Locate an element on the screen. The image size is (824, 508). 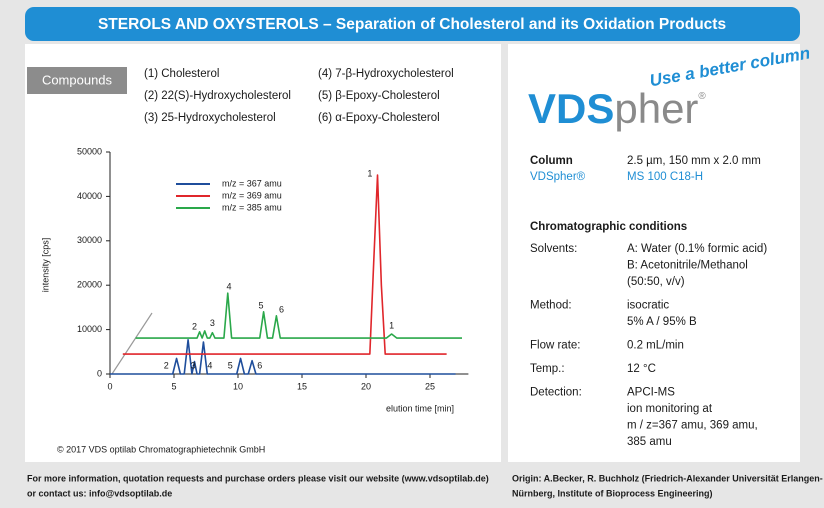
y-tick-label: 20000 is located at coordinates (89, 285).